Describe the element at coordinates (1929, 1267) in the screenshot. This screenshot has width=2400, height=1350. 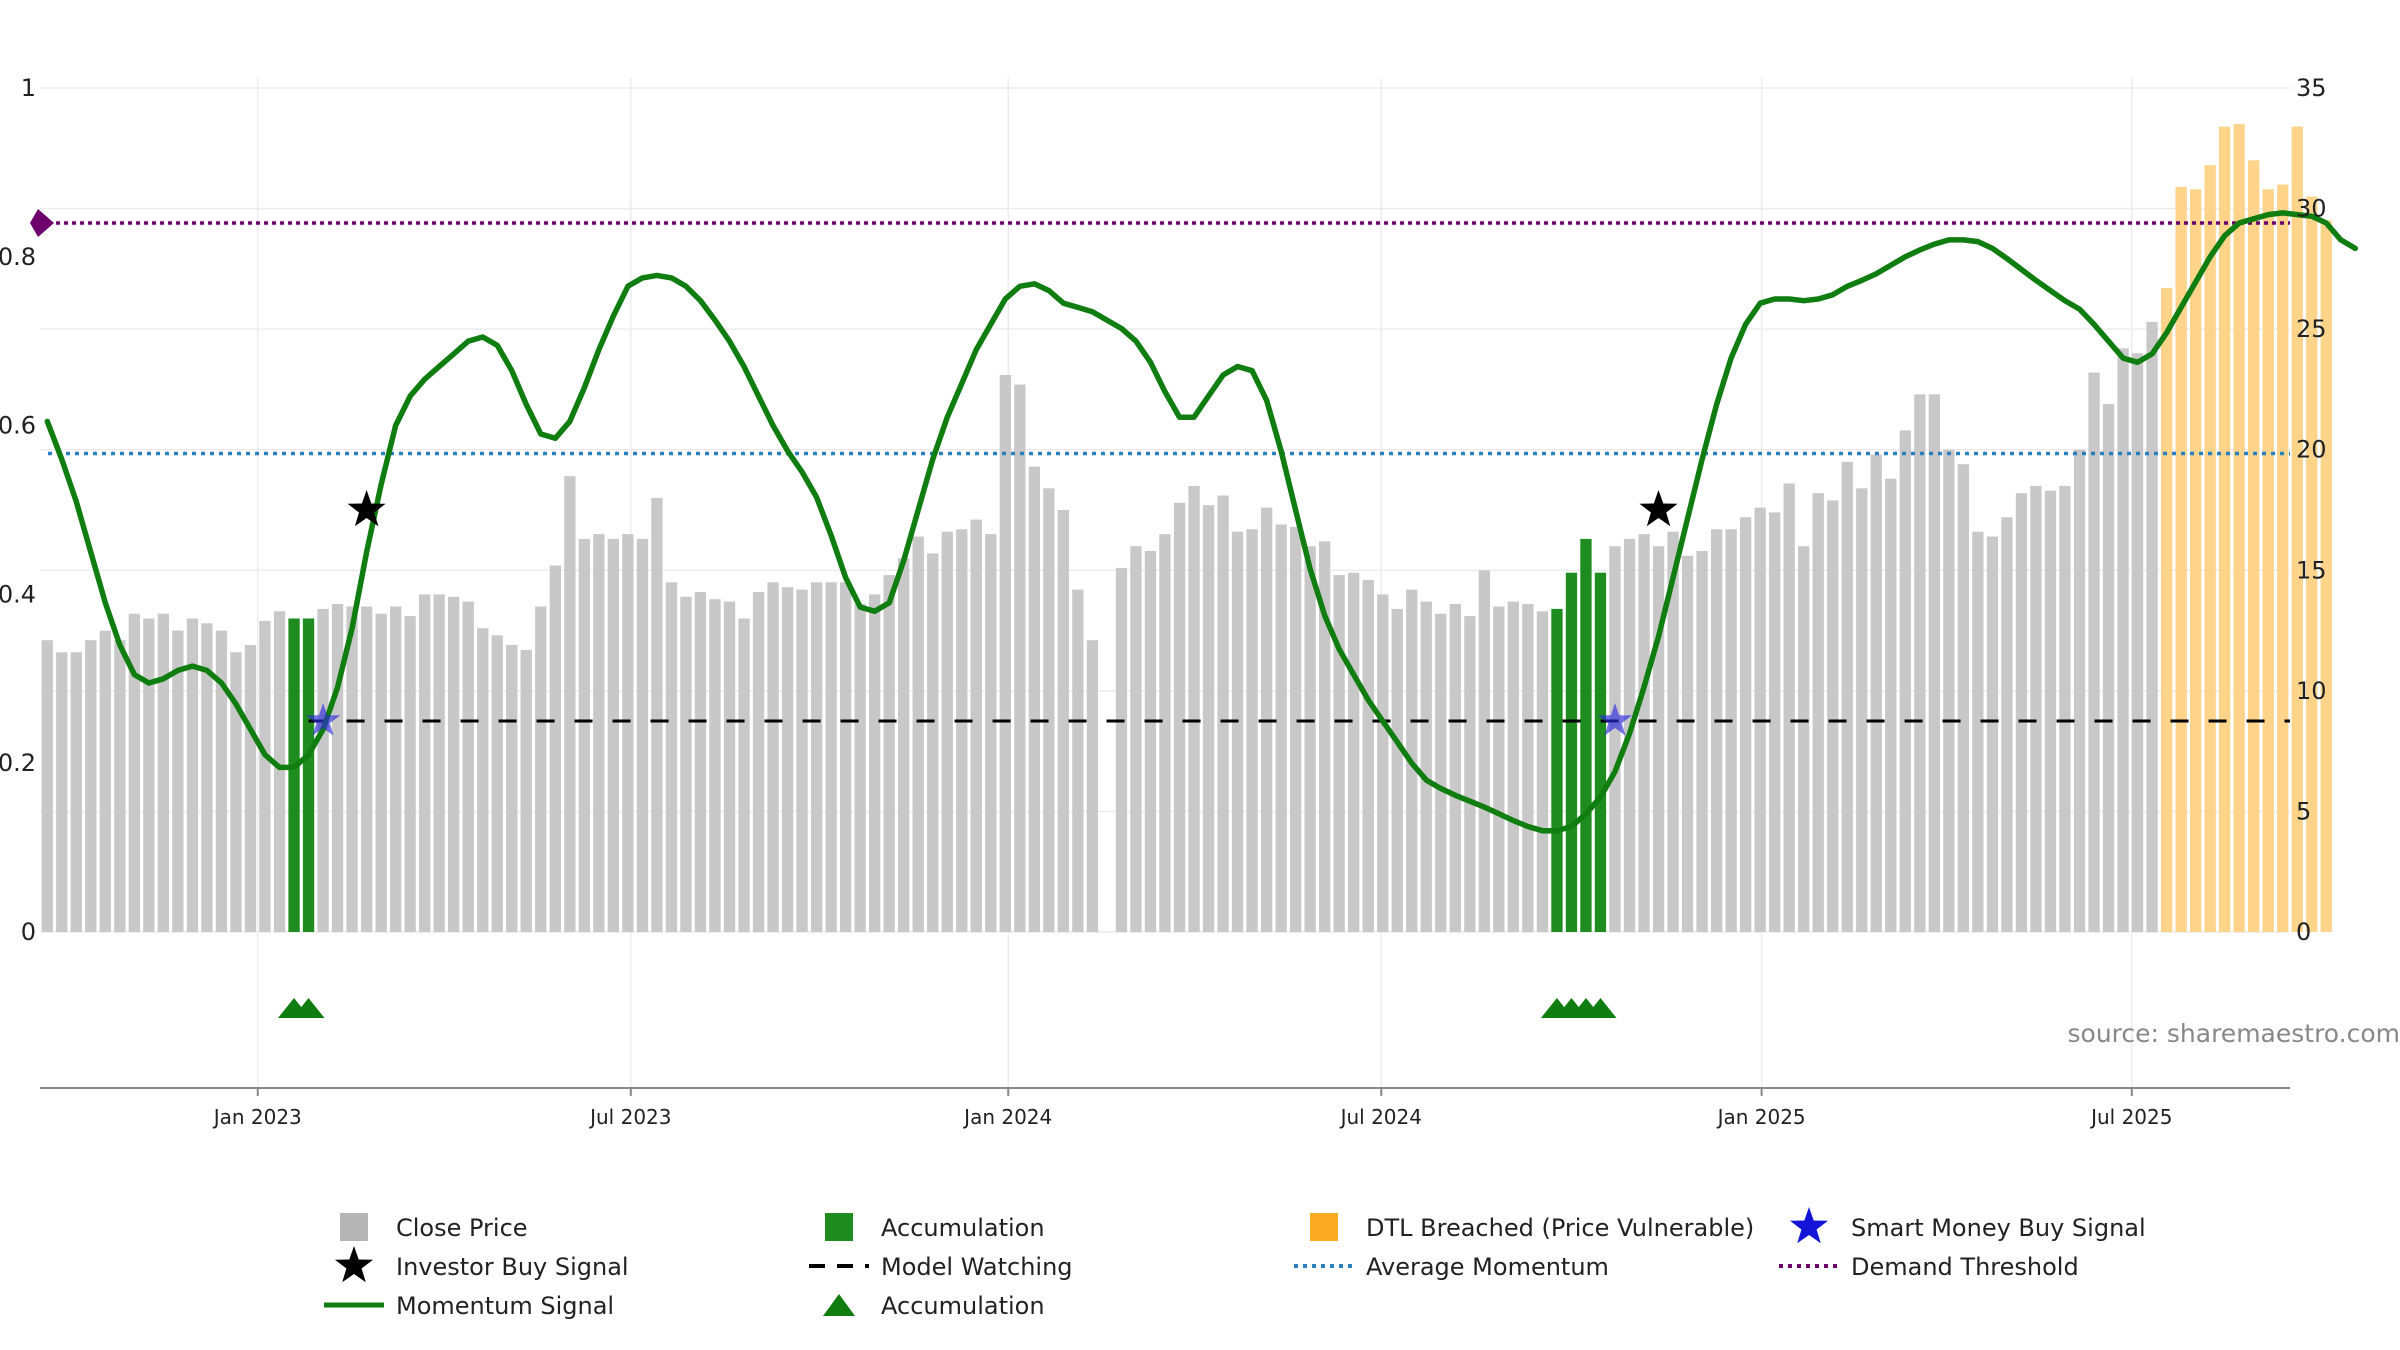
I see `legend-item-demand_threshold: Demand Threshold` at that location.